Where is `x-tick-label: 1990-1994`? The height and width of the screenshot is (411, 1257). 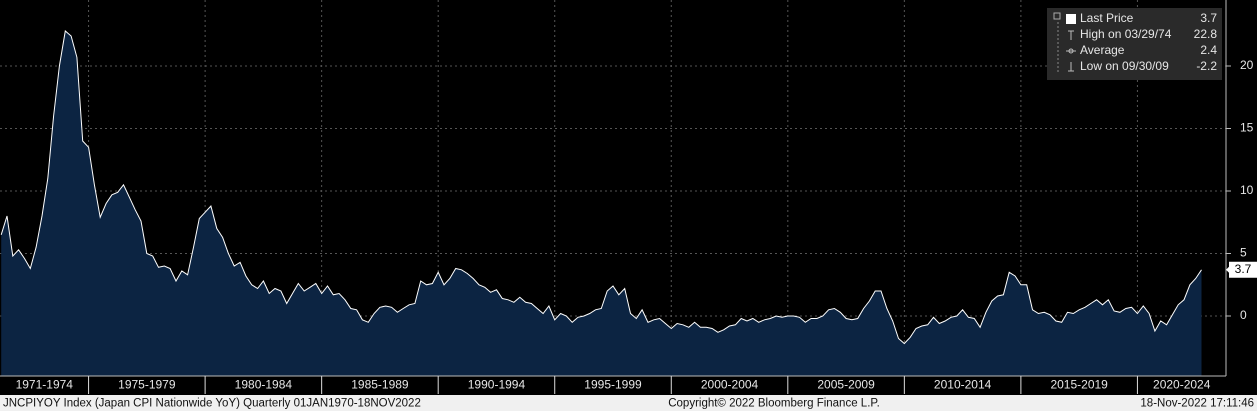 x-tick-label: 1990-1994 is located at coordinates (497, 385).